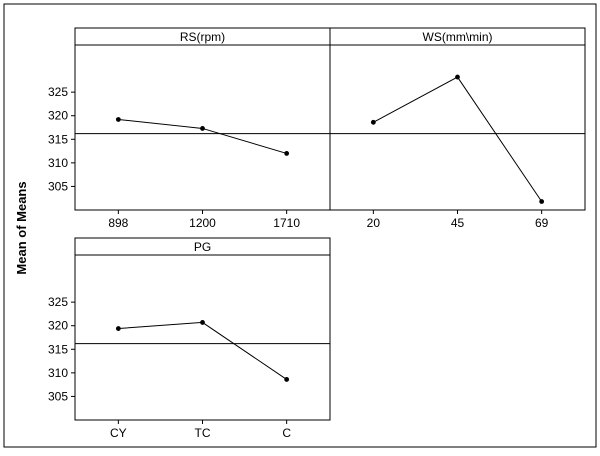  What do you see at coordinates (286, 223) in the screenshot?
I see `x-tick-label: 1710` at bounding box center [286, 223].